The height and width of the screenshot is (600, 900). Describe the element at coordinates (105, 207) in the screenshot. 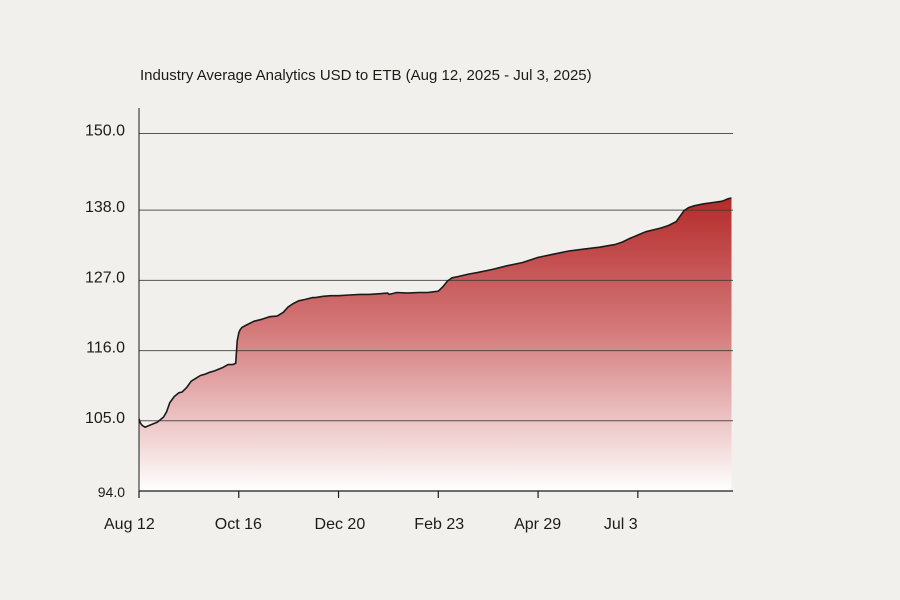

I see `y-tick-label: 138.0` at that location.